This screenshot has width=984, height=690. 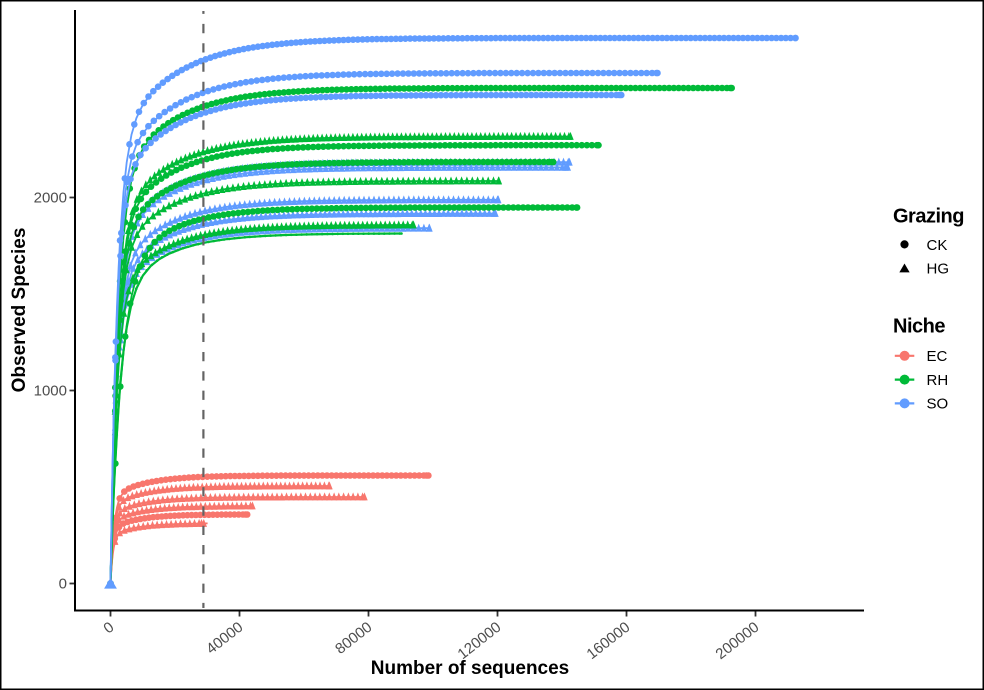 I want to click on svg-text: EC, so click(x=937, y=356).